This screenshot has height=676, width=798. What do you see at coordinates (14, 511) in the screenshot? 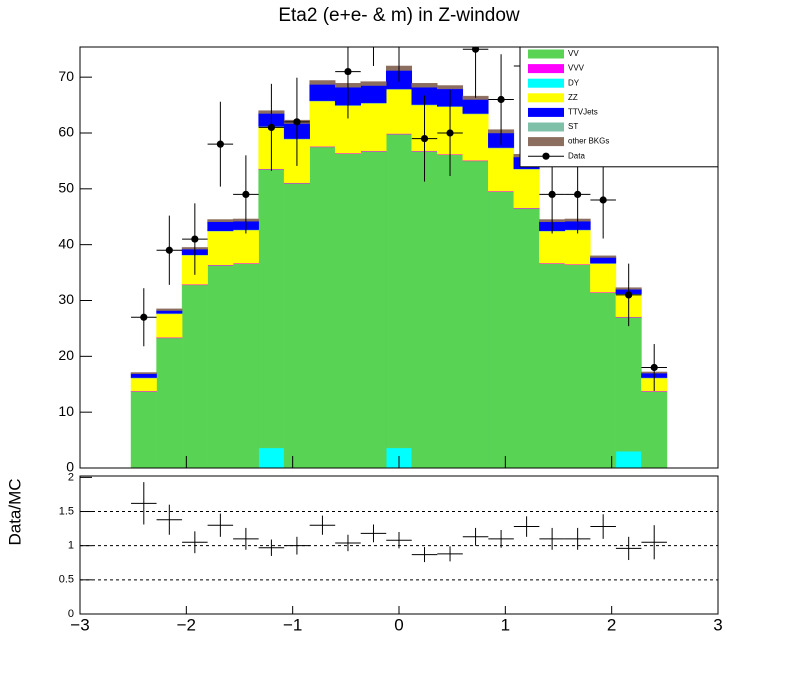
I see `y-axis-label: Data/MC` at bounding box center [14, 511].